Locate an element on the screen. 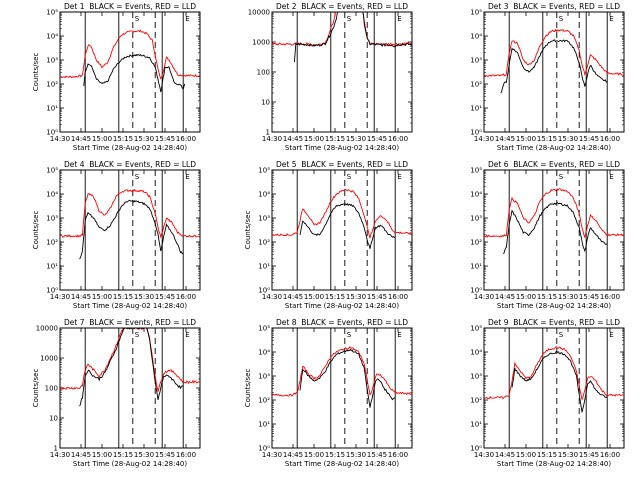 The image size is (640, 480). chart-title: Det 7 BLACK = Events, RED = LLD is located at coordinates (130, 322).